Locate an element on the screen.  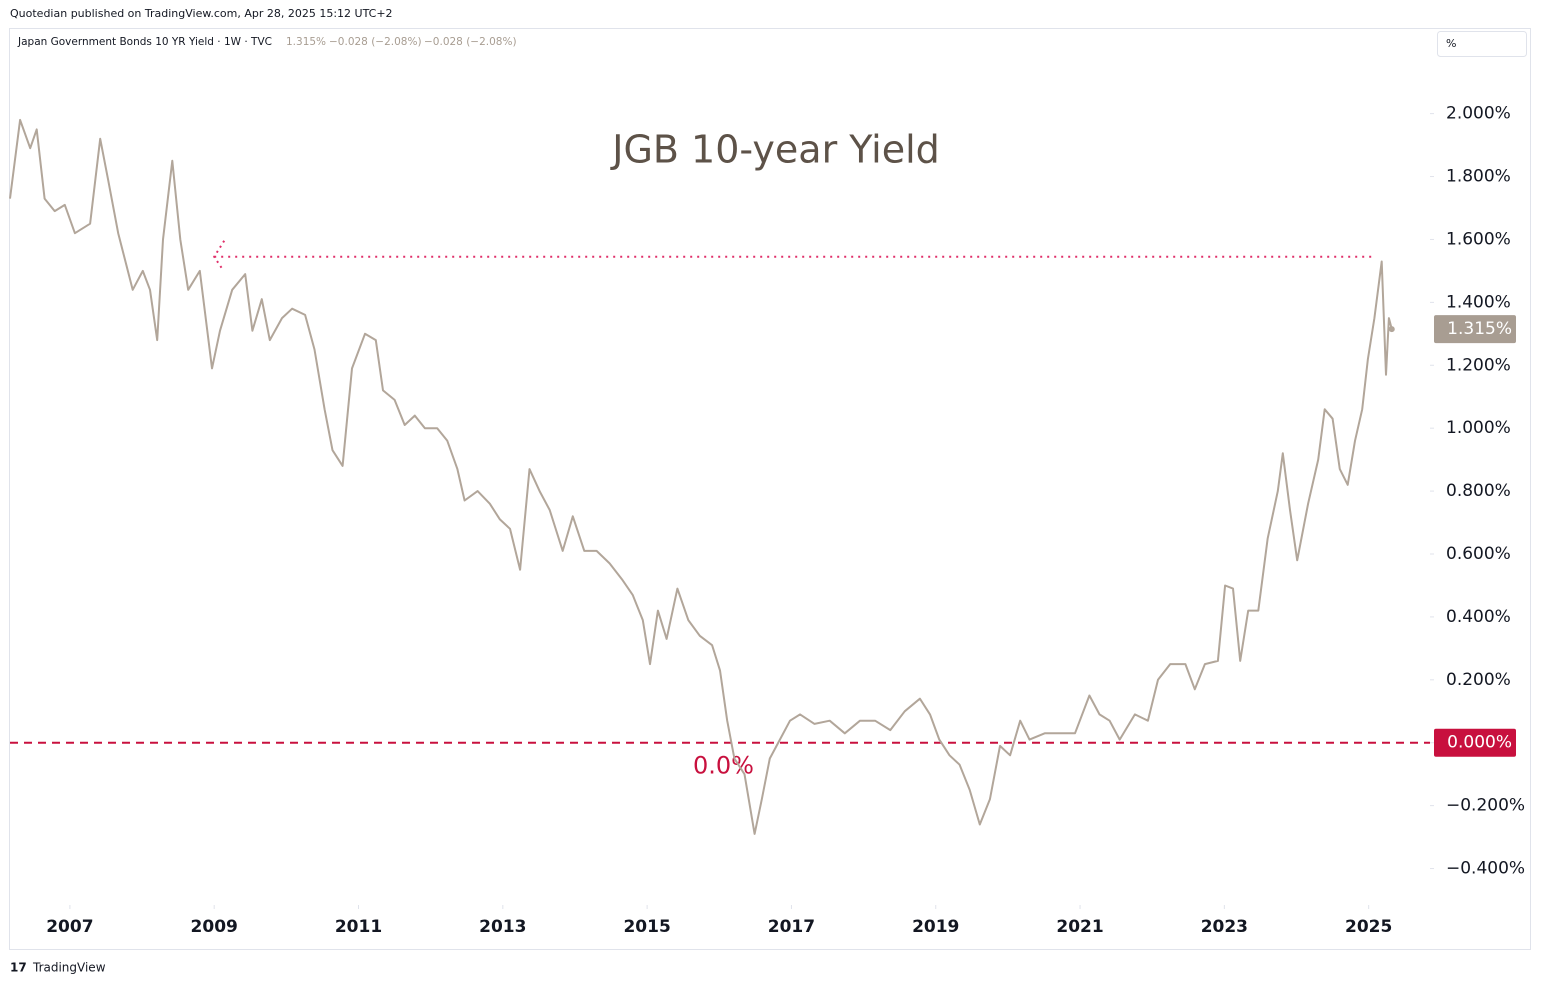
legend-last: 1.315% is located at coordinates (306, 42).